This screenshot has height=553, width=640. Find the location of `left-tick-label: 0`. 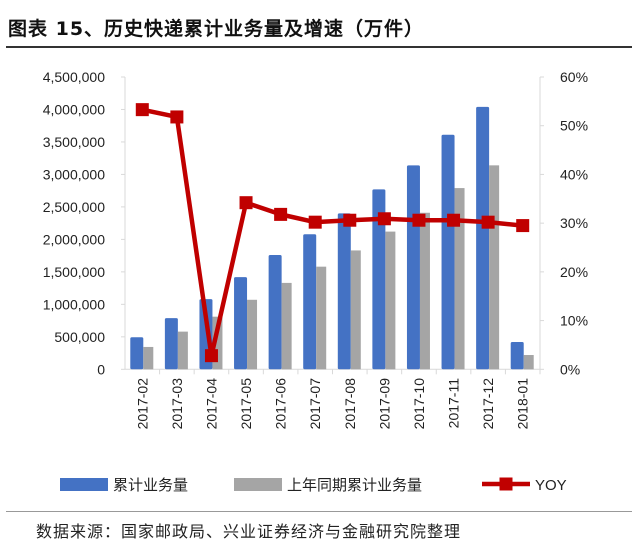

left-tick-label: 0 is located at coordinates (101, 369).